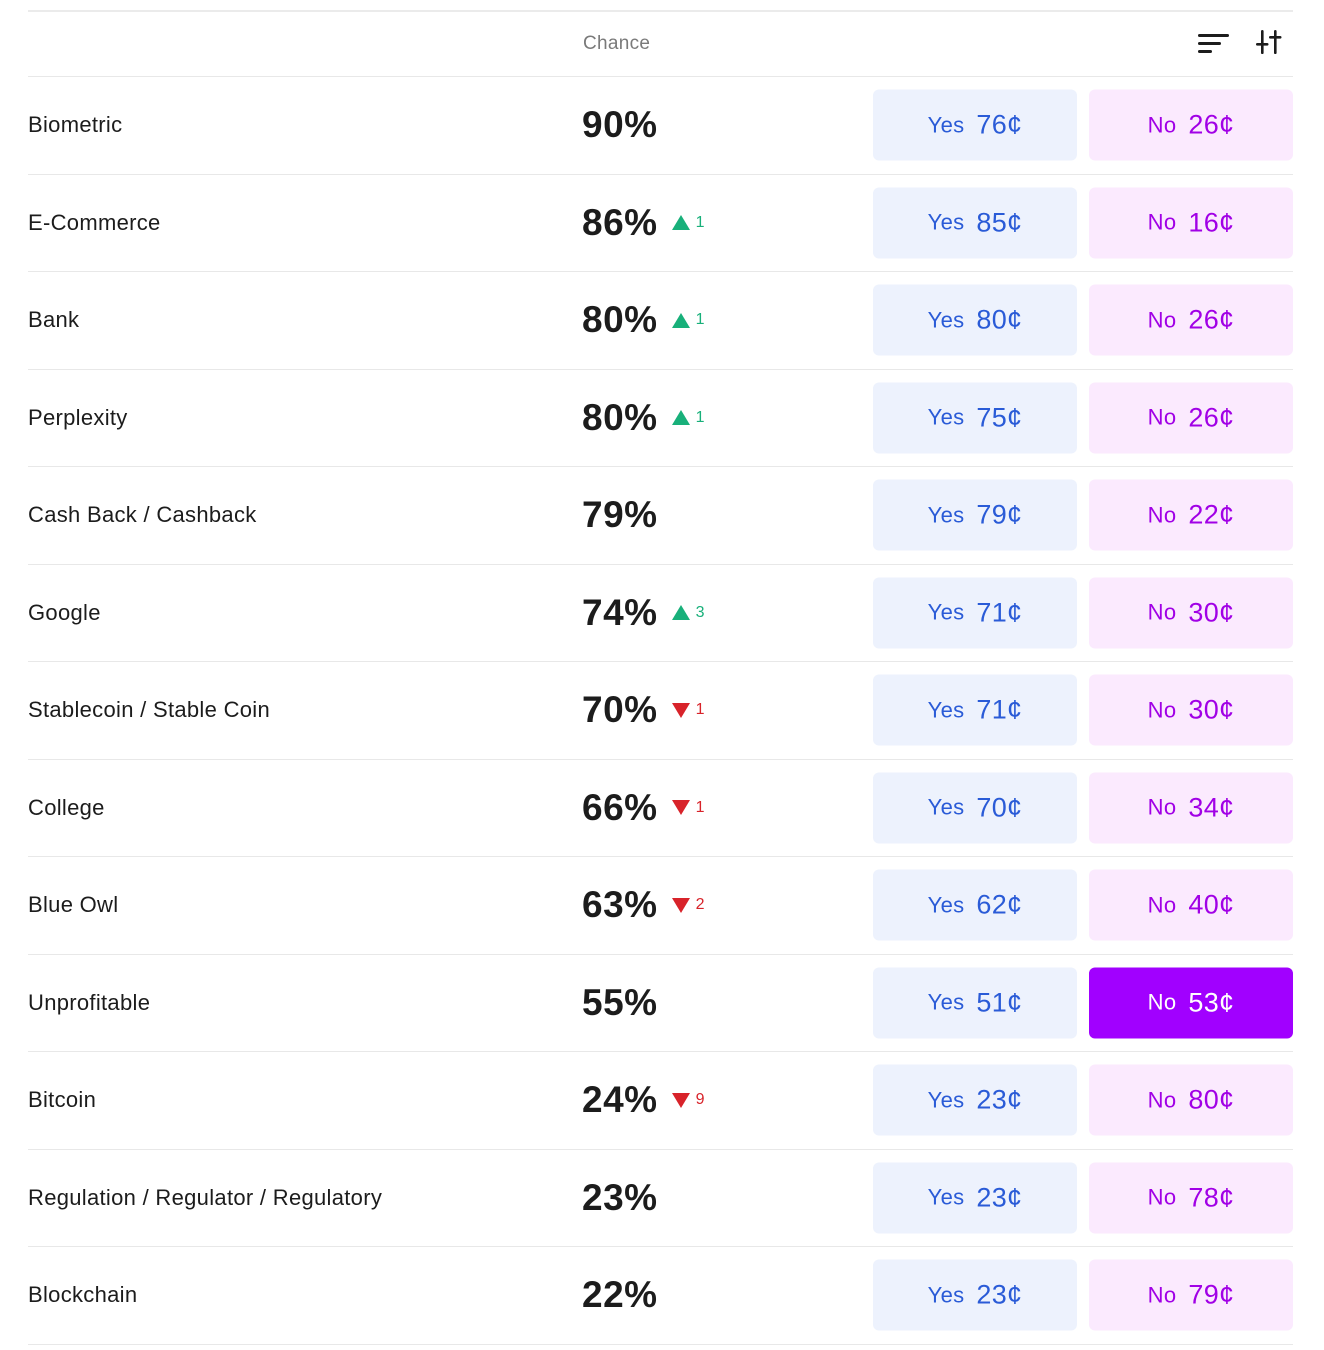  What do you see at coordinates (688, 1100) in the screenshot?
I see `chance-change: 9` at bounding box center [688, 1100].